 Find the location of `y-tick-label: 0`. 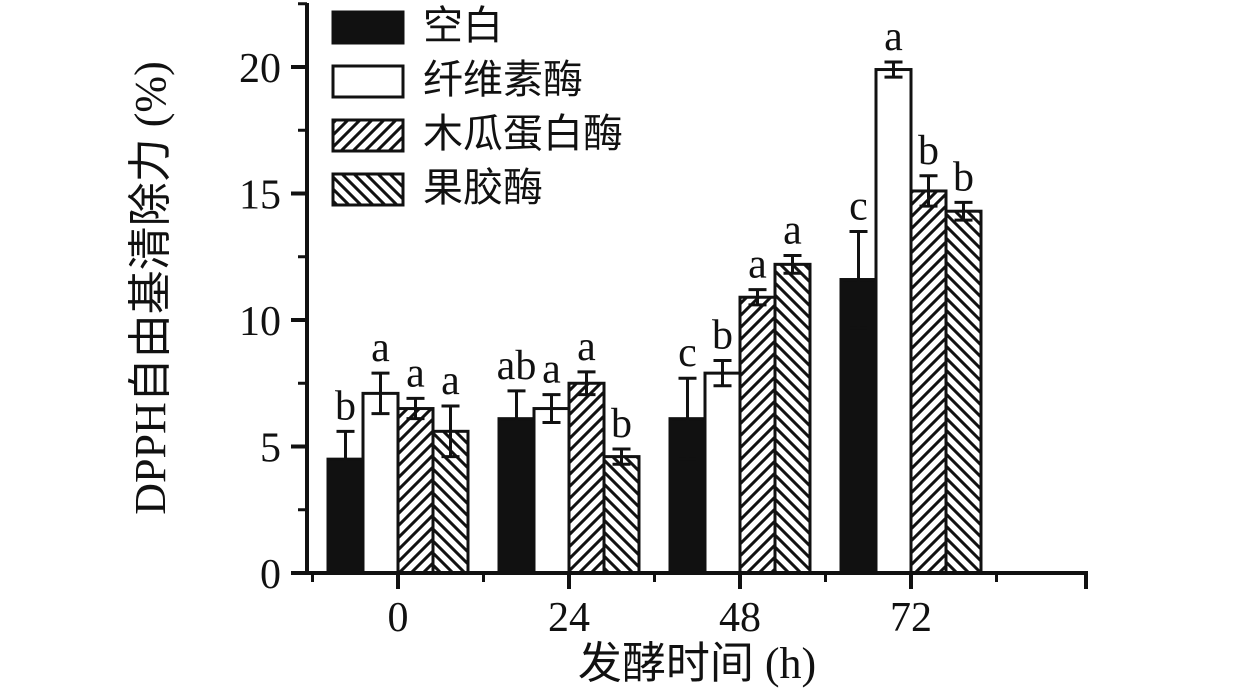

y-tick-label: 0 is located at coordinates (270, 575).